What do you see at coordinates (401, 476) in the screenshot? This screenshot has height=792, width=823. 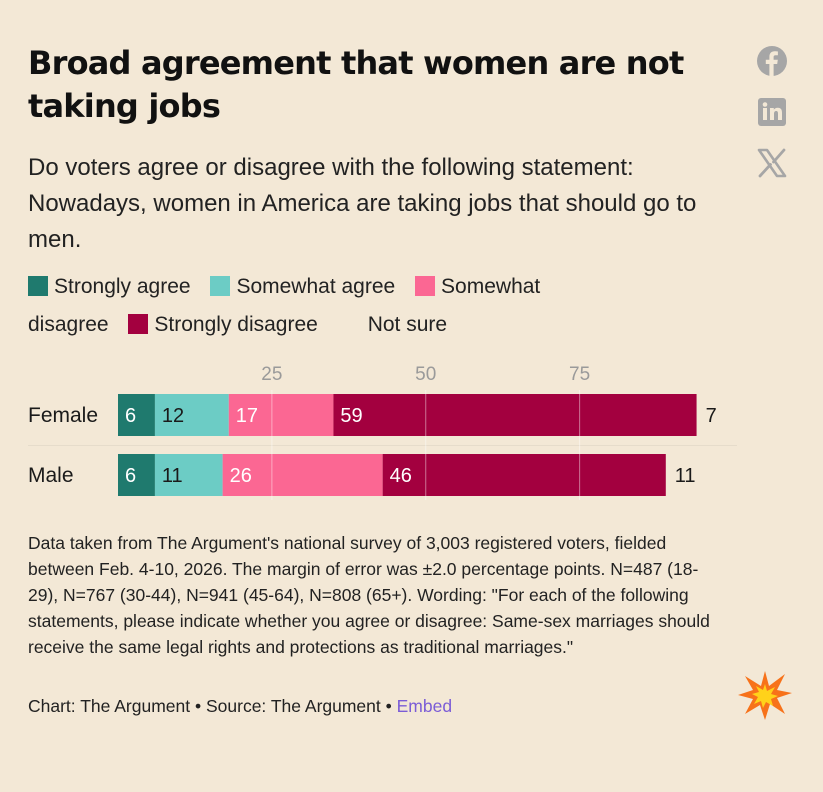 I see `data-label: 46` at bounding box center [401, 476].